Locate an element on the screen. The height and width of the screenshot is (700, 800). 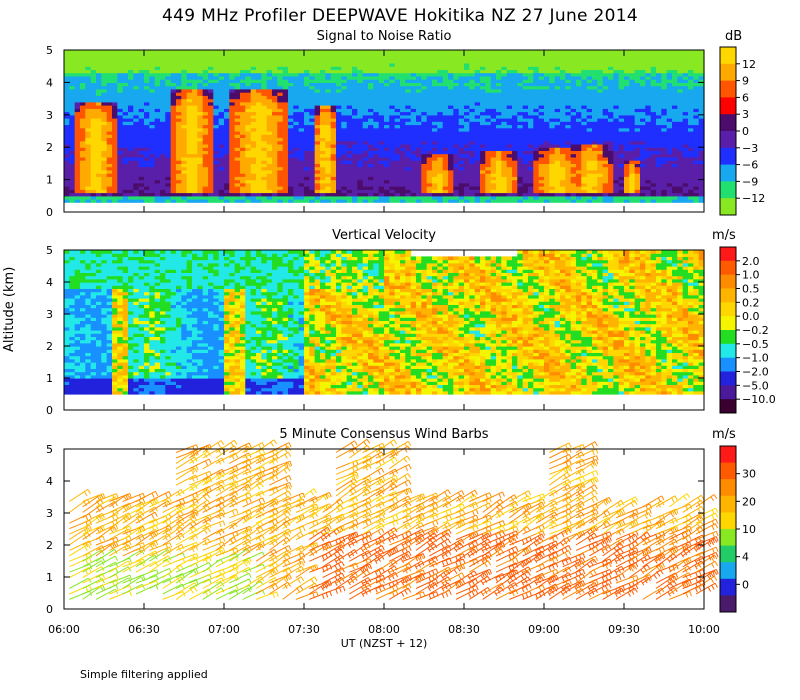
colorbar-label: −12 is located at coordinates (753, 198).